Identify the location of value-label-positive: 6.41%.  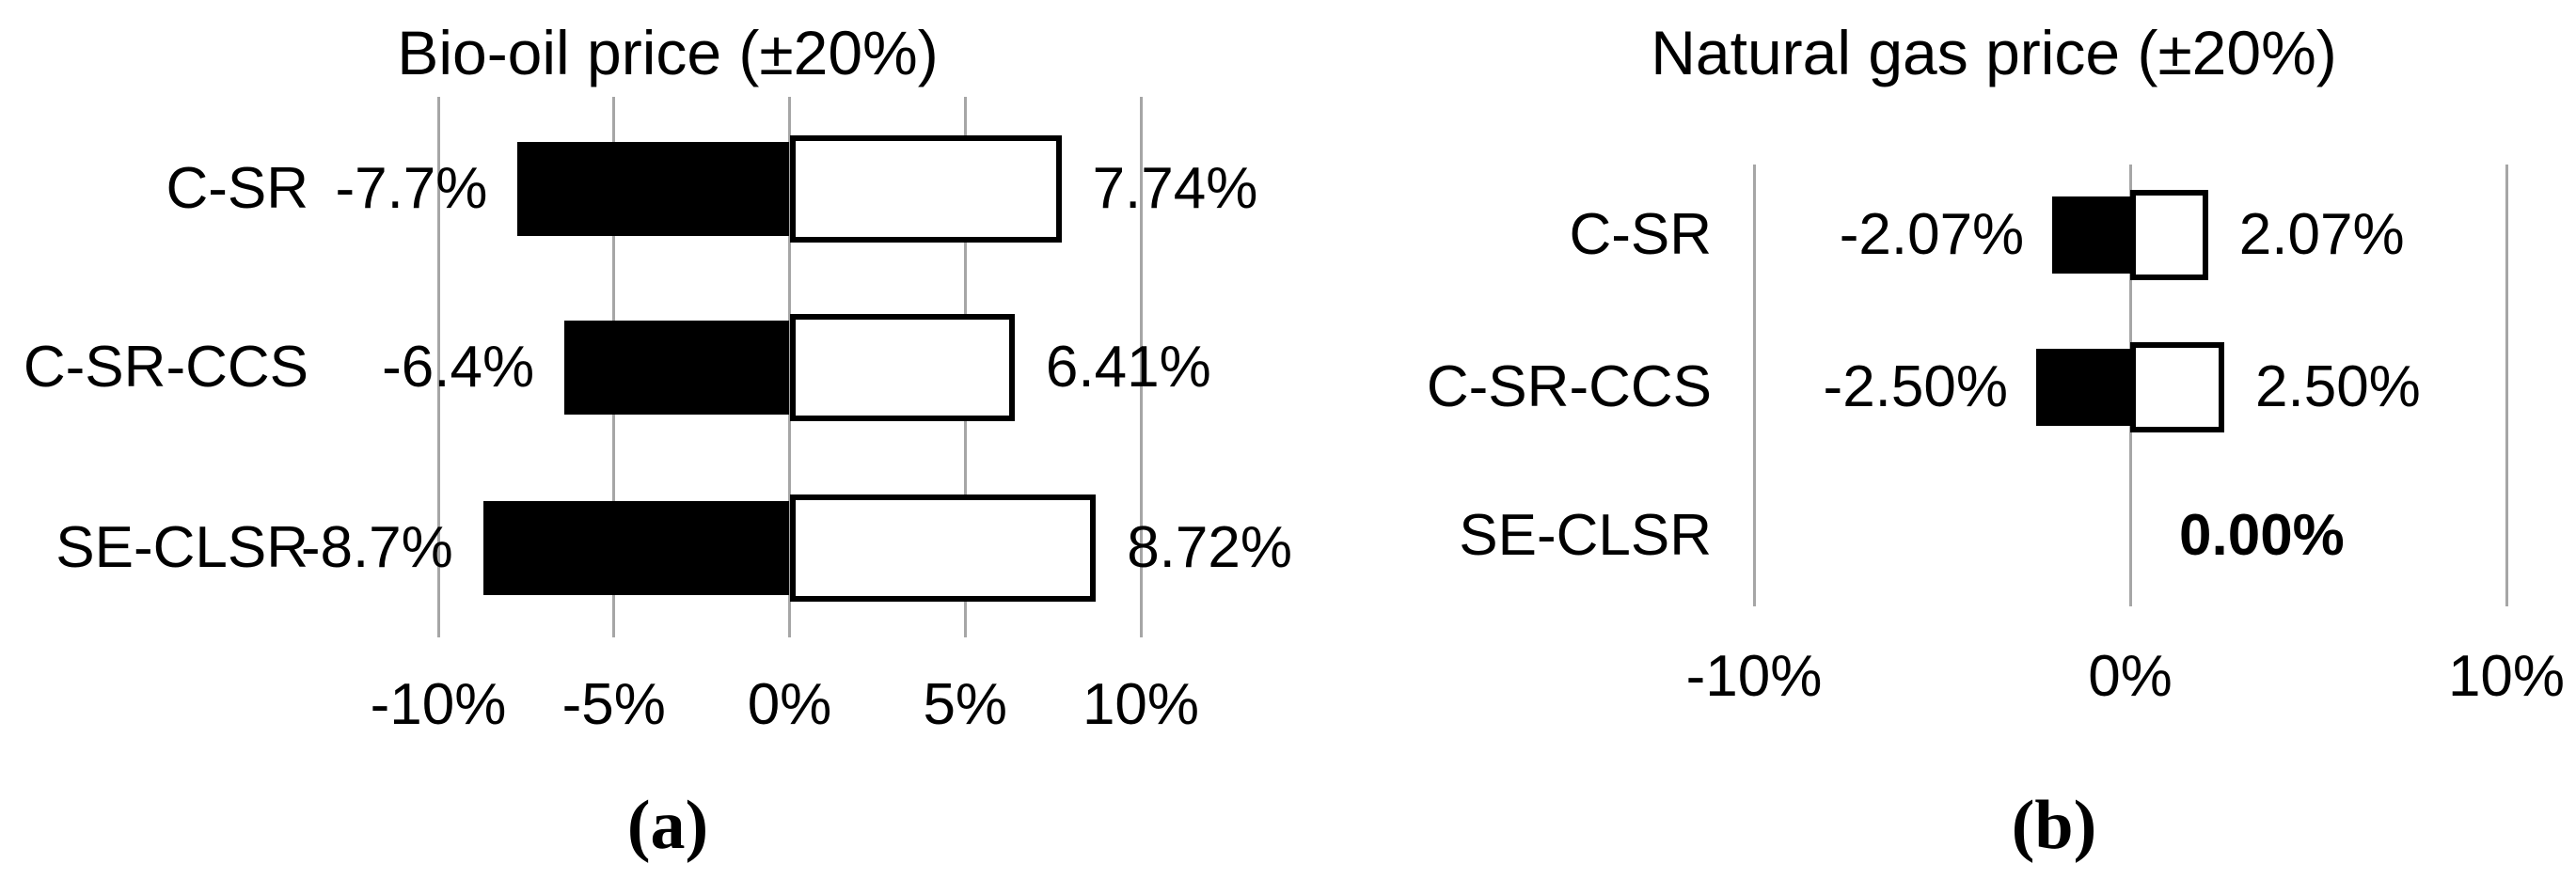
(1128, 367).